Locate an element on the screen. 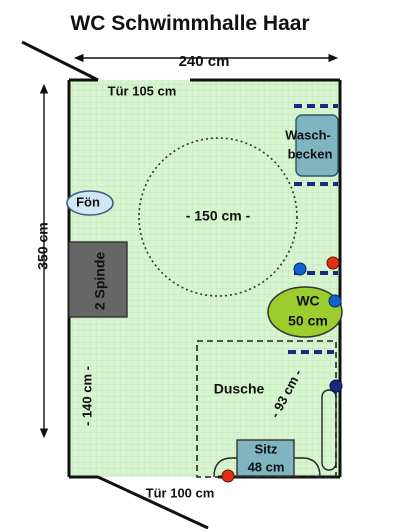 This screenshot has width=400, height=532. bottom-door-label: Tür 100 cm is located at coordinates (180, 492).